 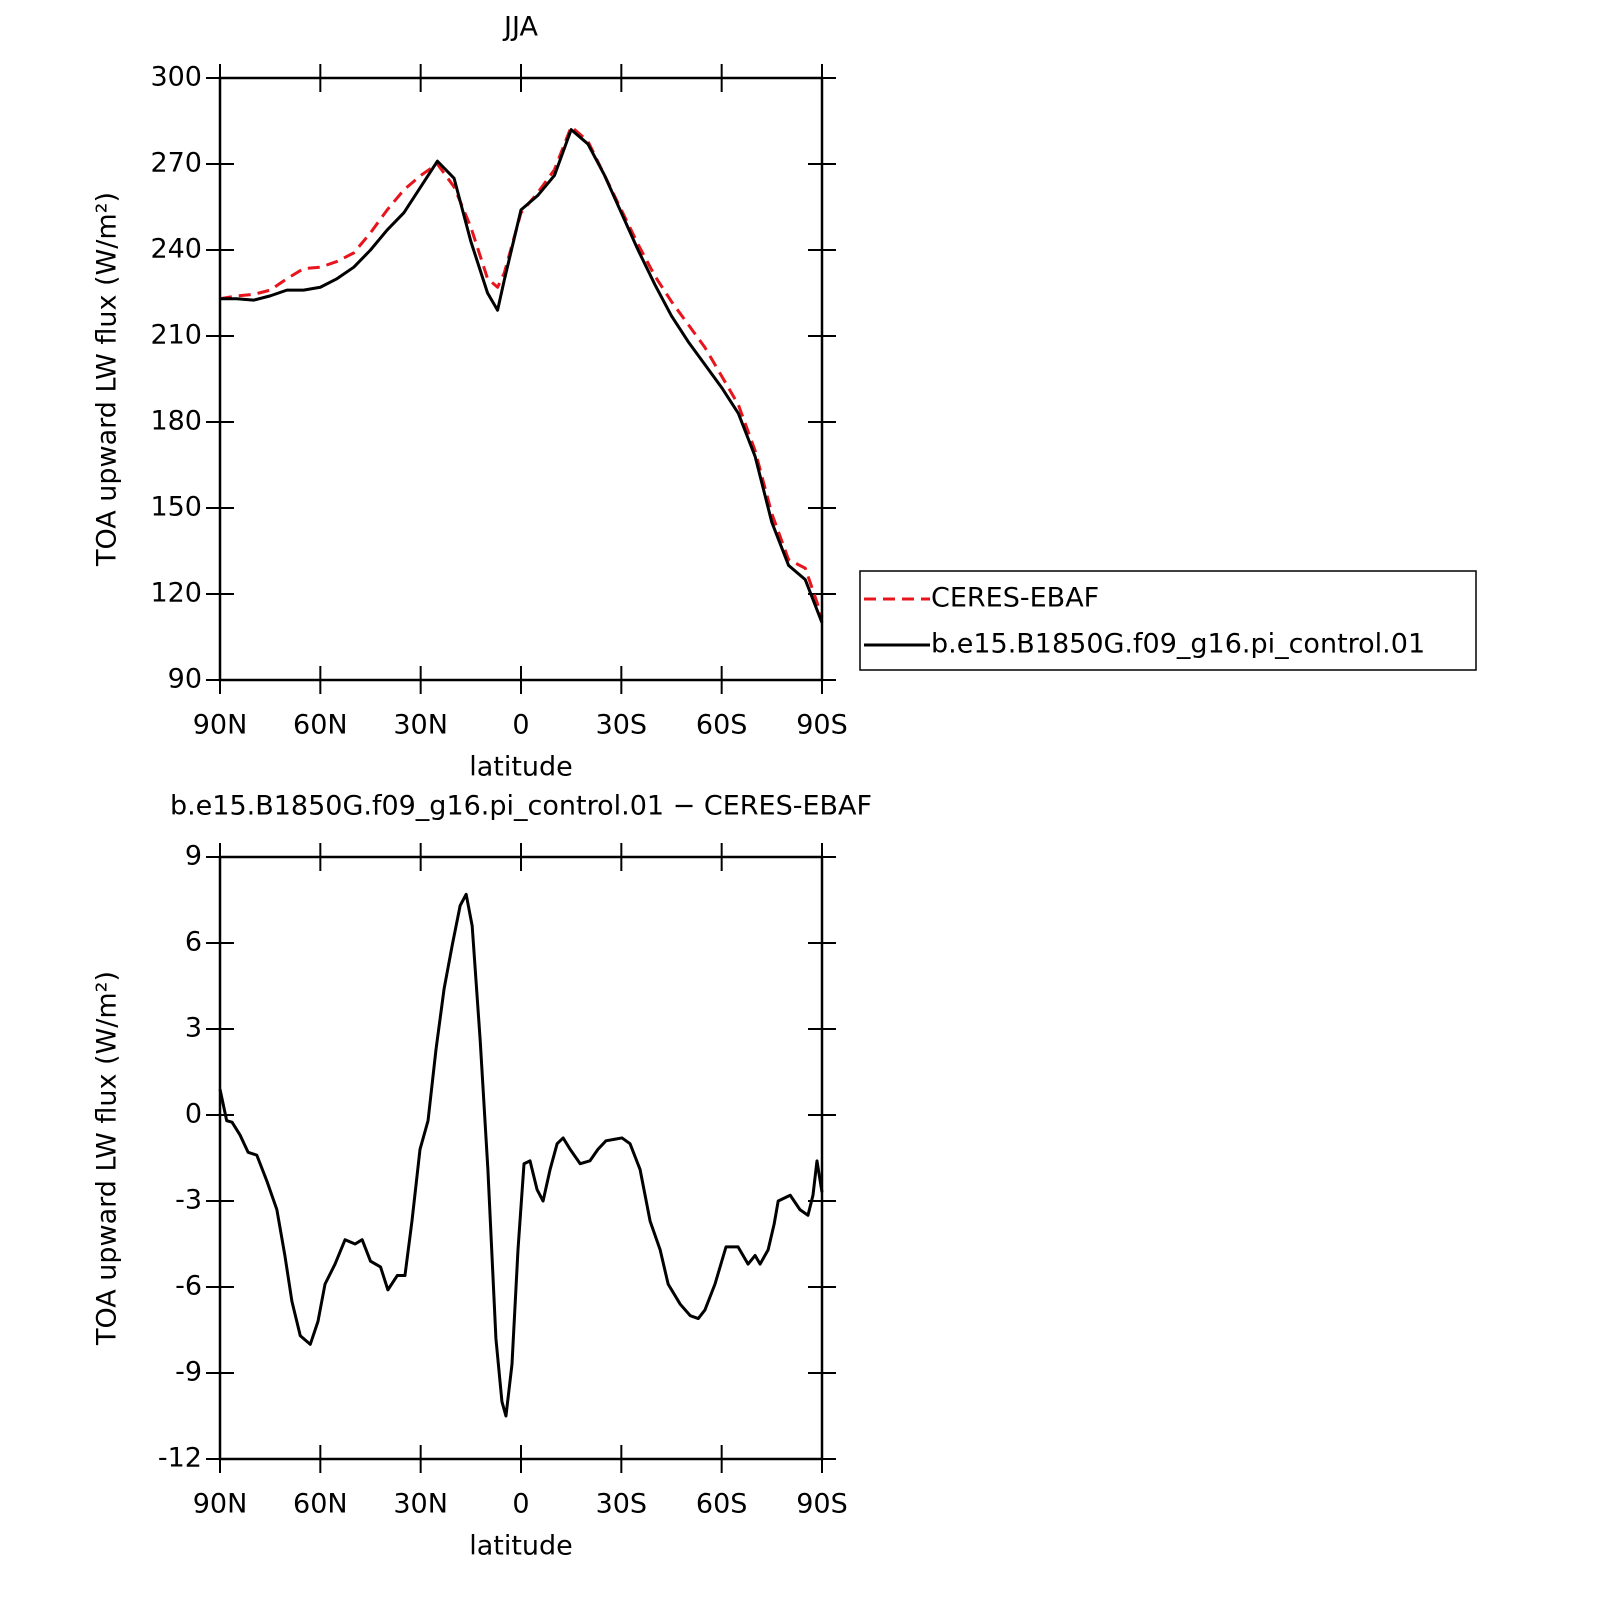 What do you see at coordinates (188, 1286) in the screenshot?
I see `y-tick-label: -6` at bounding box center [188, 1286].